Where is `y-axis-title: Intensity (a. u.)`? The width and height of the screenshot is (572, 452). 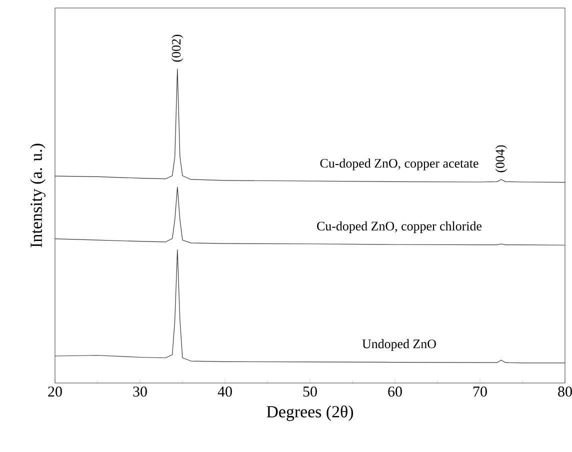 y-axis-title: Intensity (a. u.) is located at coordinates (38, 196).